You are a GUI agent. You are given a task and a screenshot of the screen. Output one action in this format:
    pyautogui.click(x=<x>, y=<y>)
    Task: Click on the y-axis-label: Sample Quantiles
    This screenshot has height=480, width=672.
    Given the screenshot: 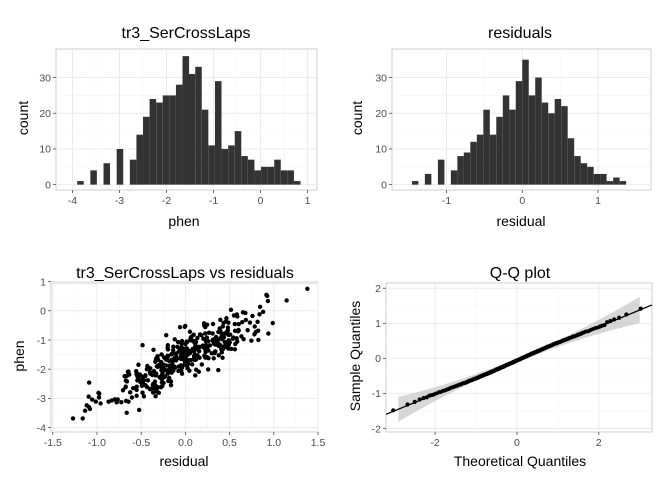 What is the action you would take?
    pyautogui.click(x=355, y=356)
    